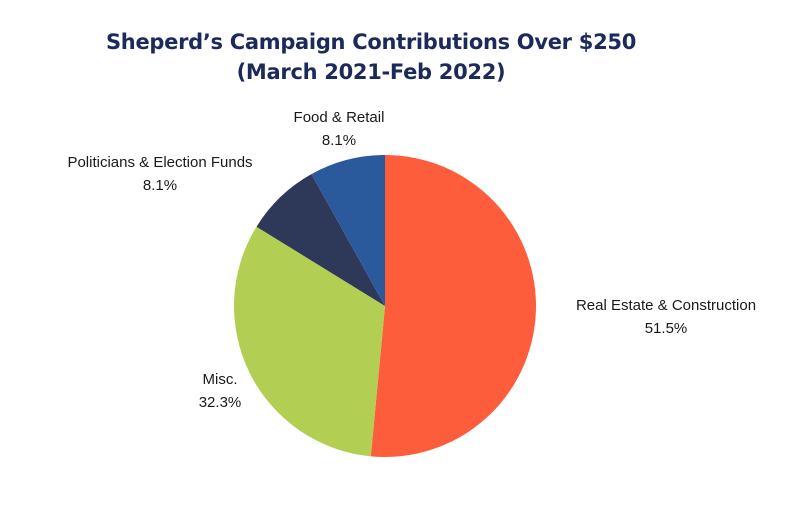 The width and height of the screenshot is (811, 512). Describe the element at coordinates (666, 328) in the screenshot. I see `slice-value-label: 51.5%` at that location.